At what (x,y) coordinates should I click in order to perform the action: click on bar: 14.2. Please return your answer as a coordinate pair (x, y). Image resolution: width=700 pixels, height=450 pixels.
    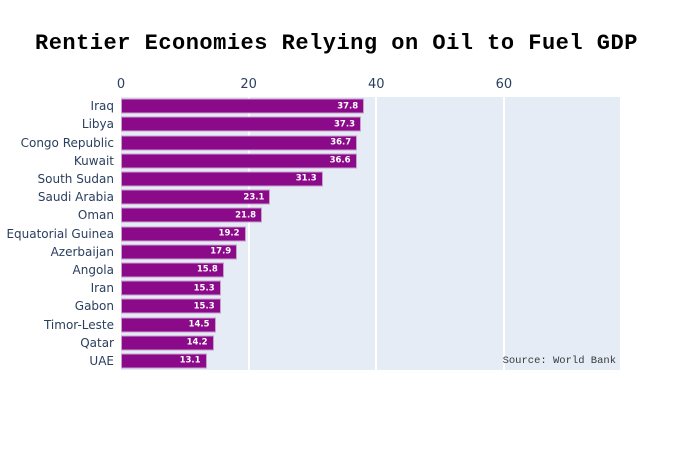
    Looking at the image, I should click on (167, 343).